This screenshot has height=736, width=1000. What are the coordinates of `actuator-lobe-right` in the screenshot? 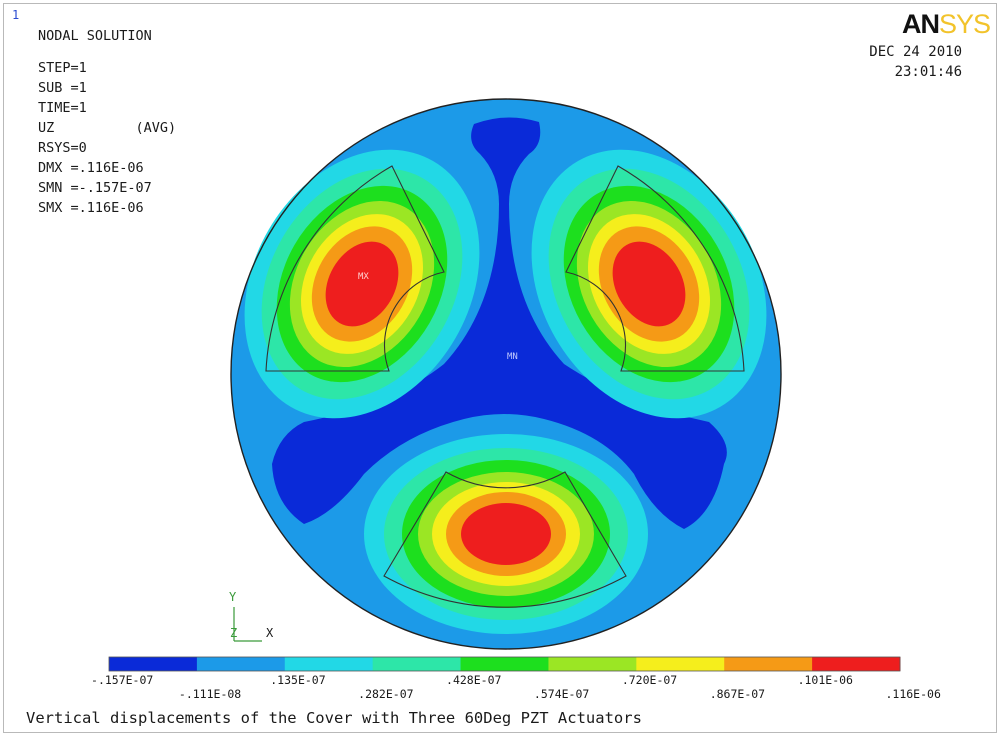 It's located at (649, 284).